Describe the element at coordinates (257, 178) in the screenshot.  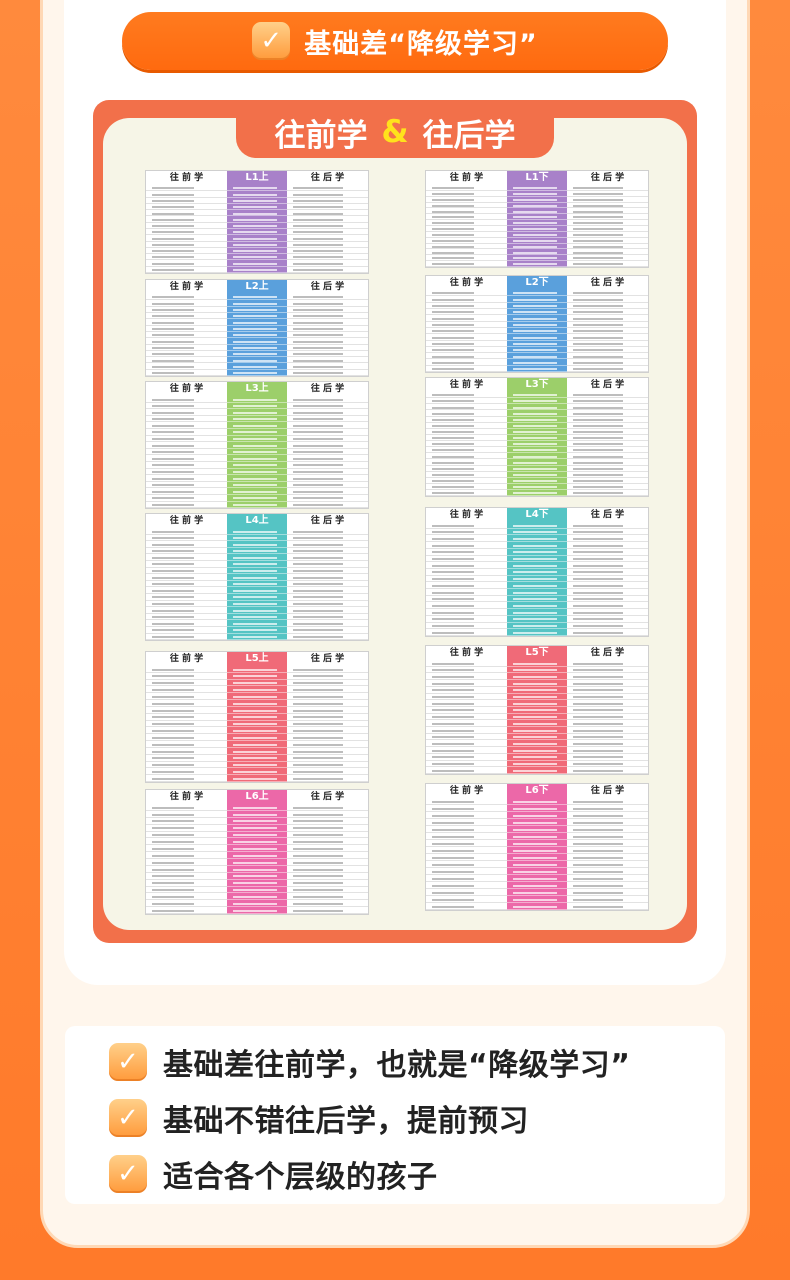
I see `sheet-header: 往 前 学 L1上 往 后 学` at that location.